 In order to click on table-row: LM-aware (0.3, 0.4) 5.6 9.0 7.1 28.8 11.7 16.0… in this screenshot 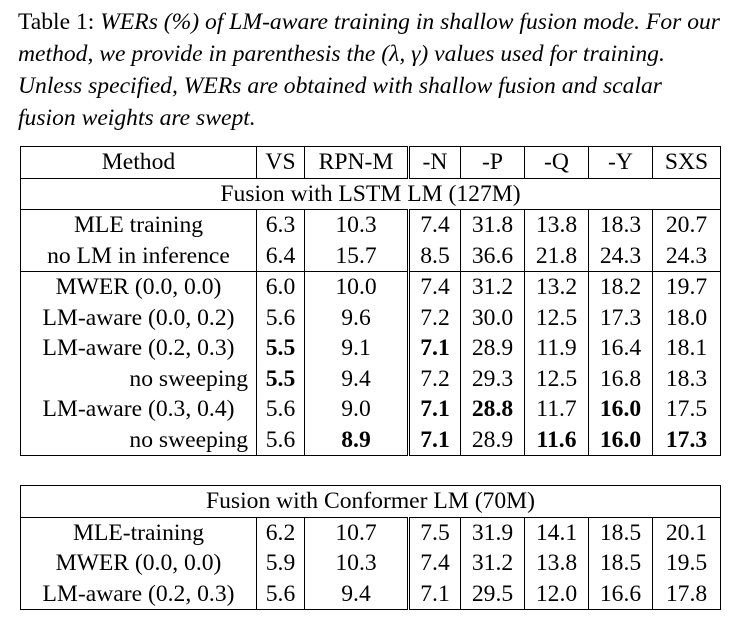, I will do `click(371, 409)`.